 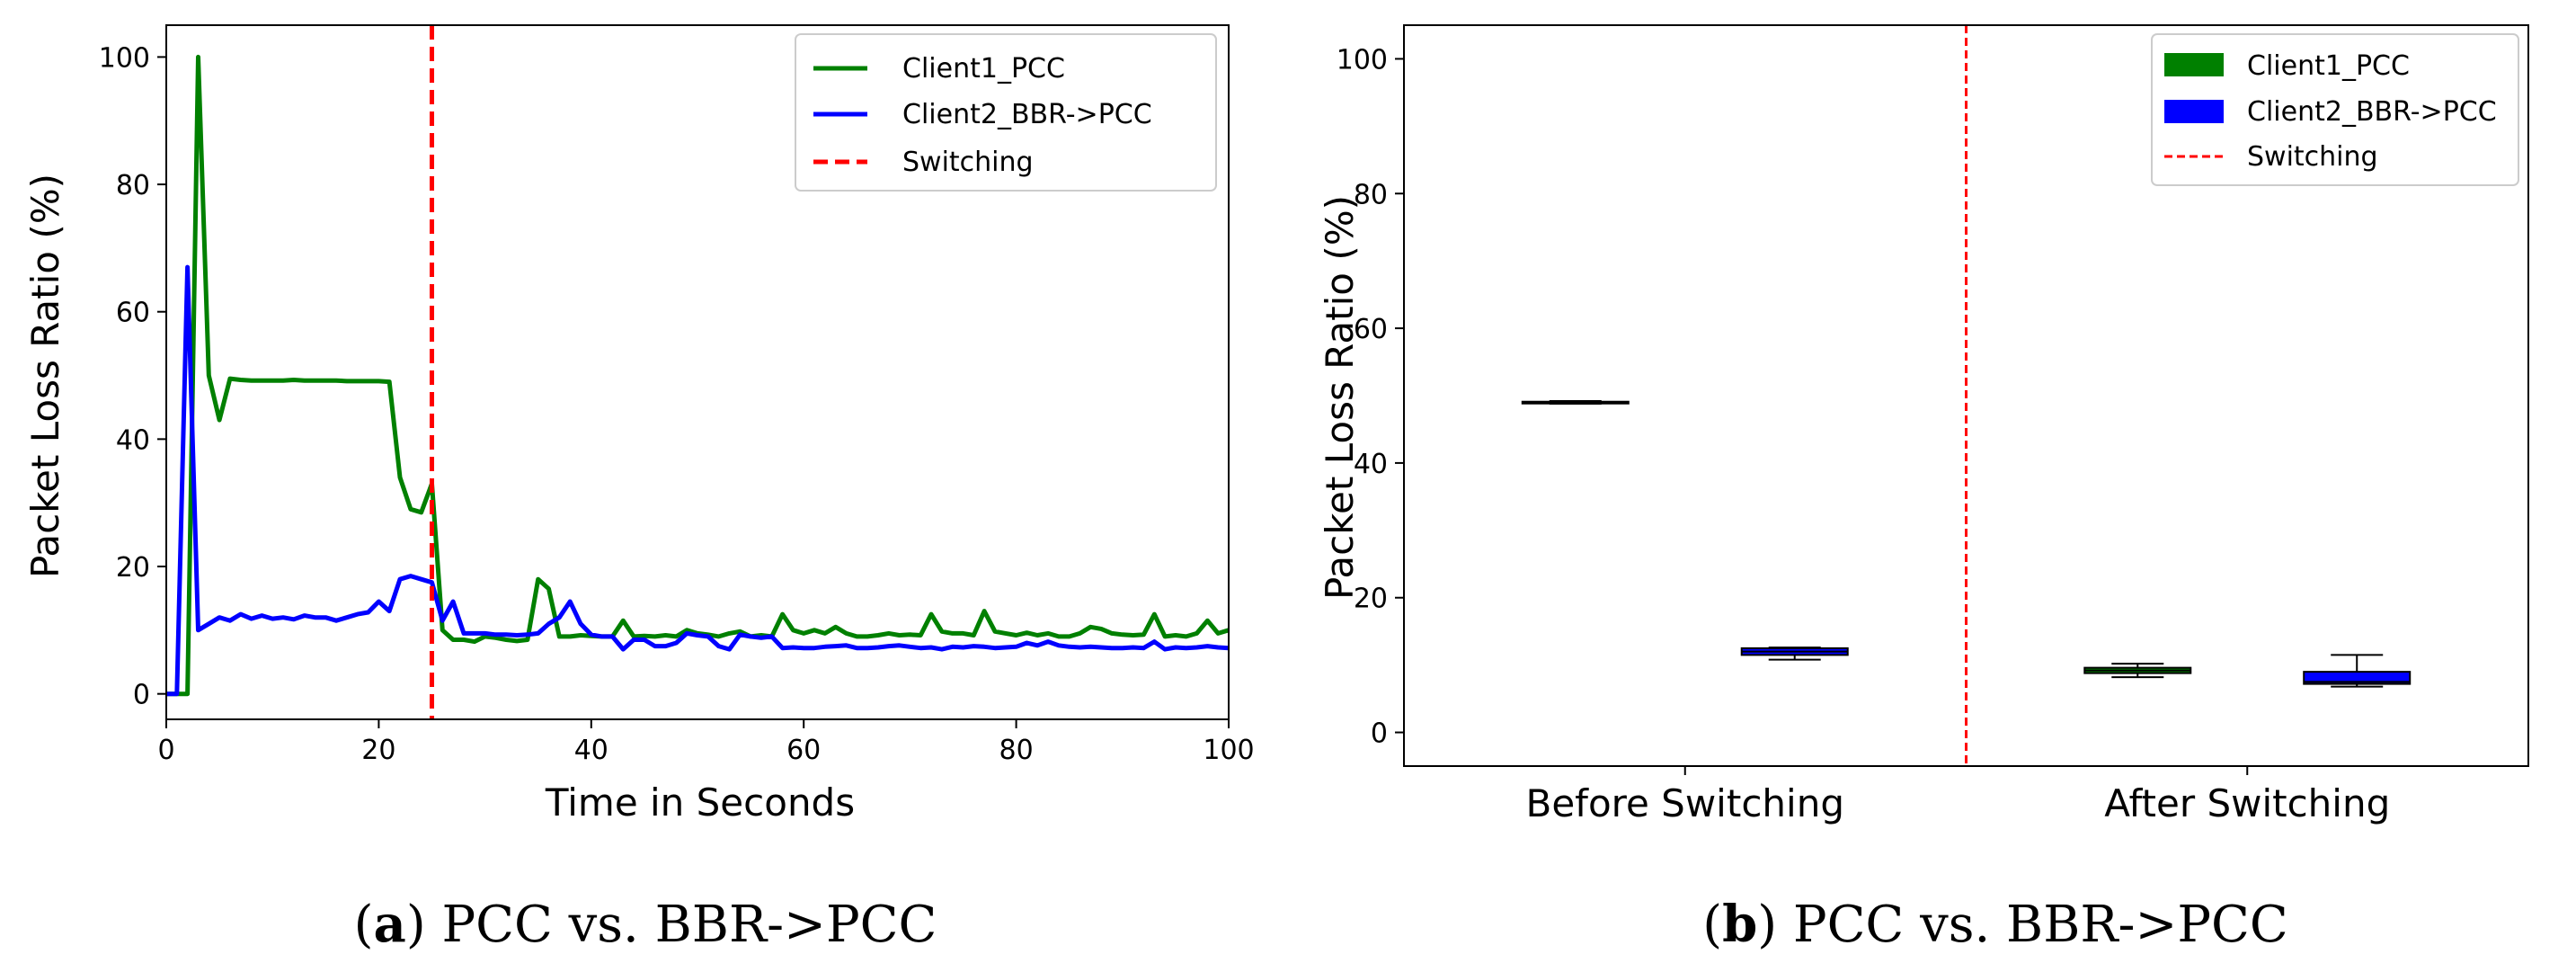 What do you see at coordinates (133, 185) in the screenshot?
I see `chart-a-ytick-label: 80` at bounding box center [133, 185].